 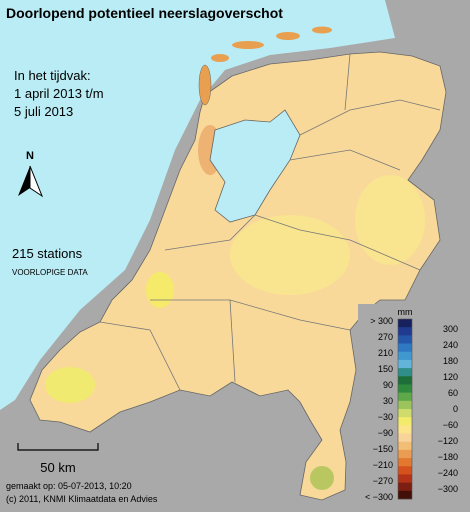 I want to click on legend-label: 60, so click(x=453, y=393).